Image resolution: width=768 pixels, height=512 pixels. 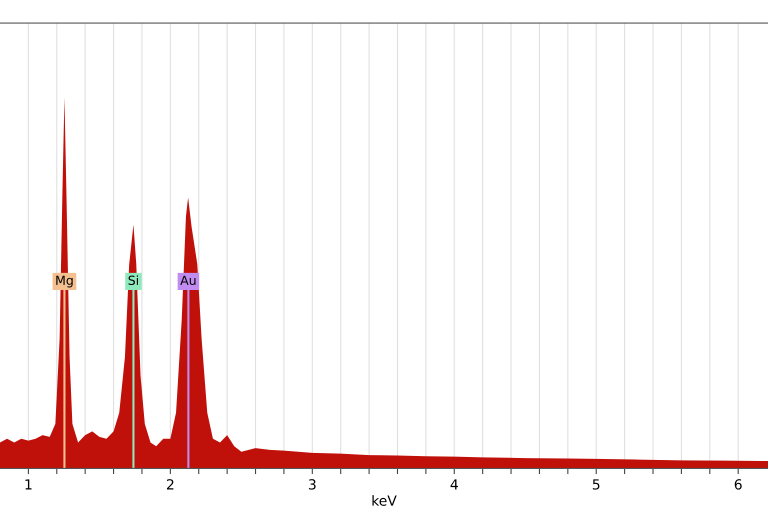 What do you see at coordinates (170, 484) in the screenshot?
I see `x-tick-label: 2` at bounding box center [170, 484].